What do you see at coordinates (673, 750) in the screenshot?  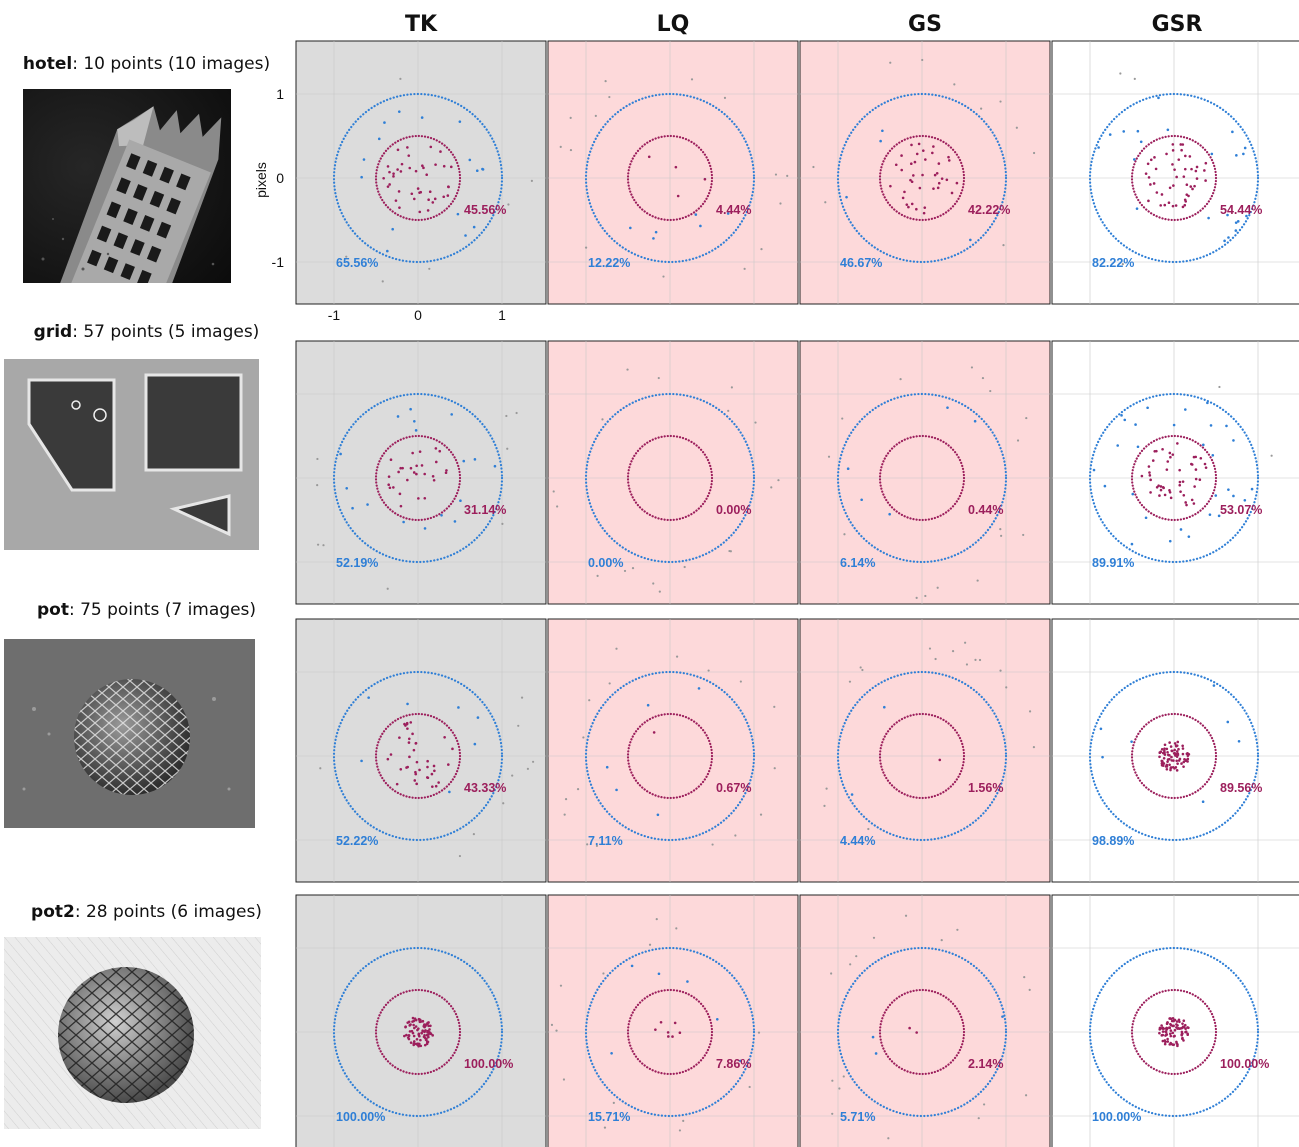 I see `panel-pot-lq: 0.67% 7.11%` at bounding box center [673, 750].